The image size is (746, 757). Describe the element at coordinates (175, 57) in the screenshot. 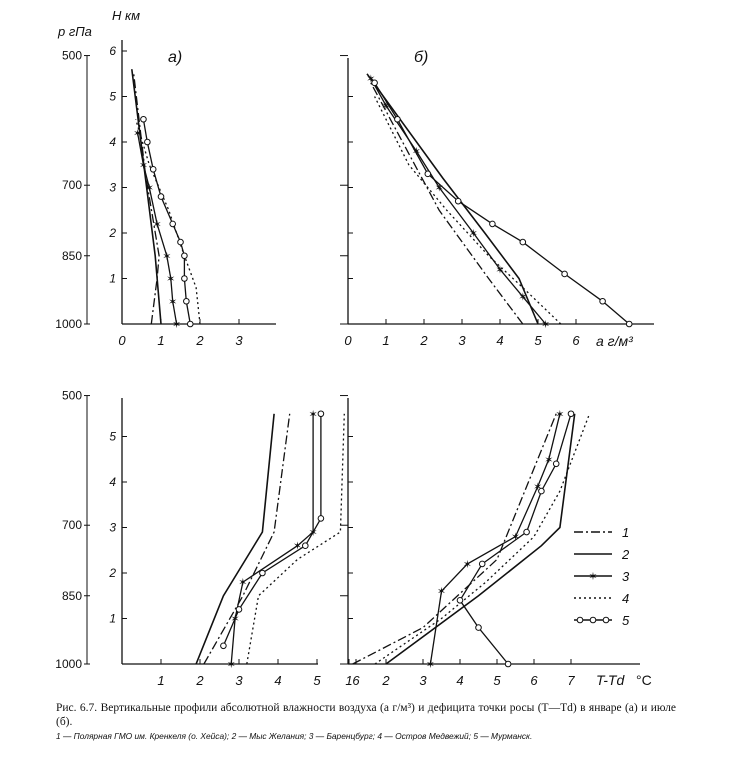

I see `panel-a-label: а)` at that location.